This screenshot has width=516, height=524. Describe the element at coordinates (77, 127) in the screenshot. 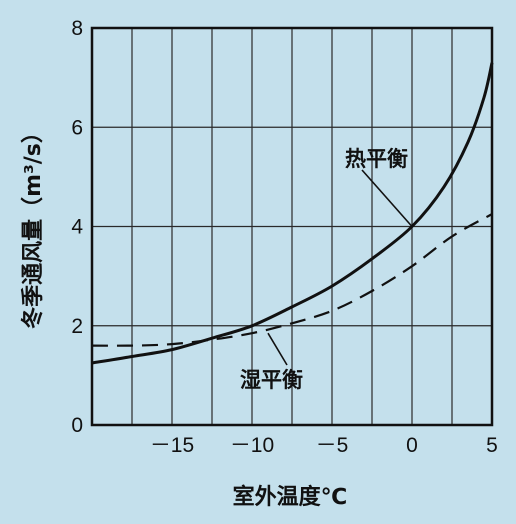

I see `y-tick-label: 6` at that location.